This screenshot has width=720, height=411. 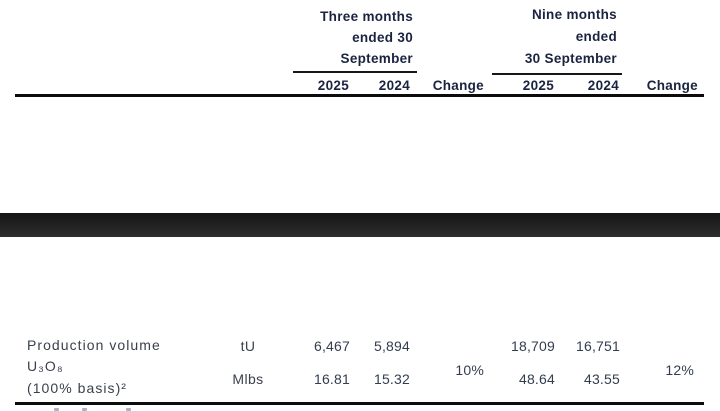 What do you see at coordinates (359, 95) in the screenshot?
I see `table-header-rule` at bounding box center [359, 95].